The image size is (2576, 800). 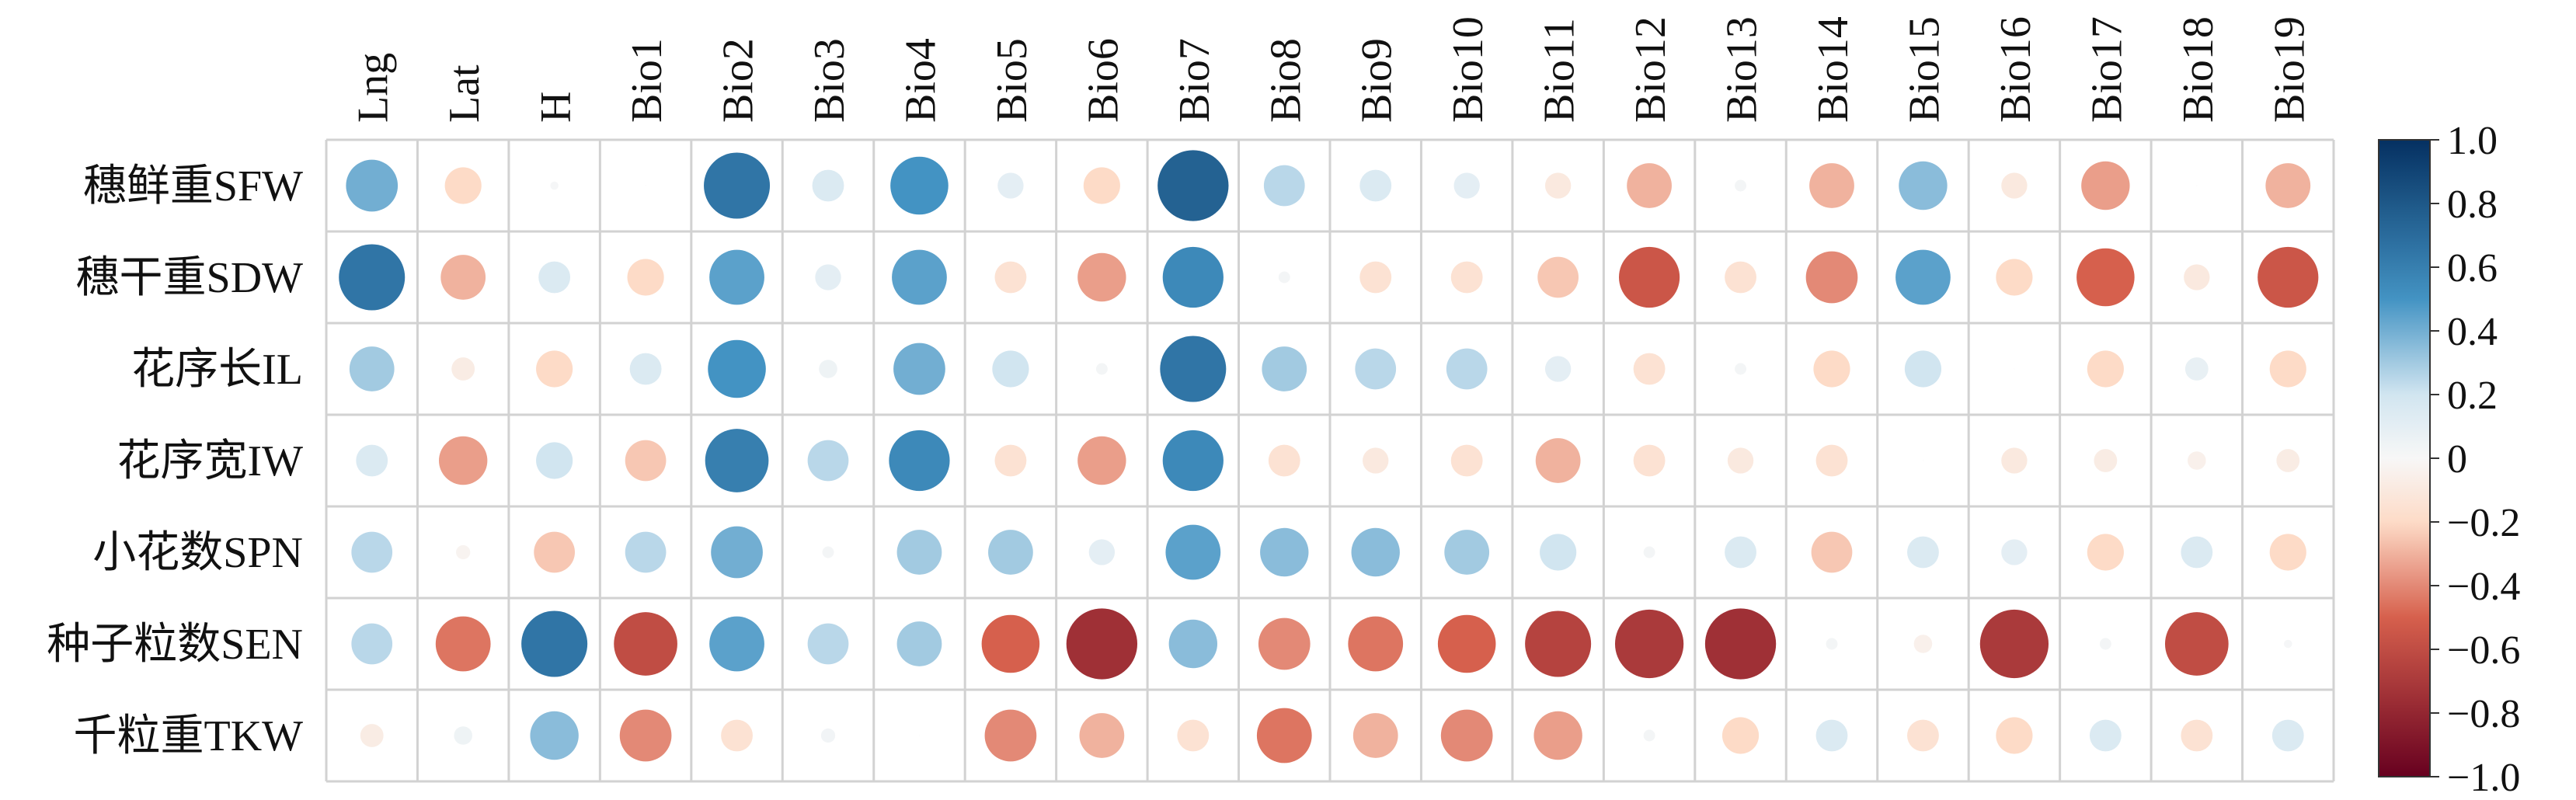 I want to click on colorbar-tick-label: −0.8, so click(x=2483, y=714).